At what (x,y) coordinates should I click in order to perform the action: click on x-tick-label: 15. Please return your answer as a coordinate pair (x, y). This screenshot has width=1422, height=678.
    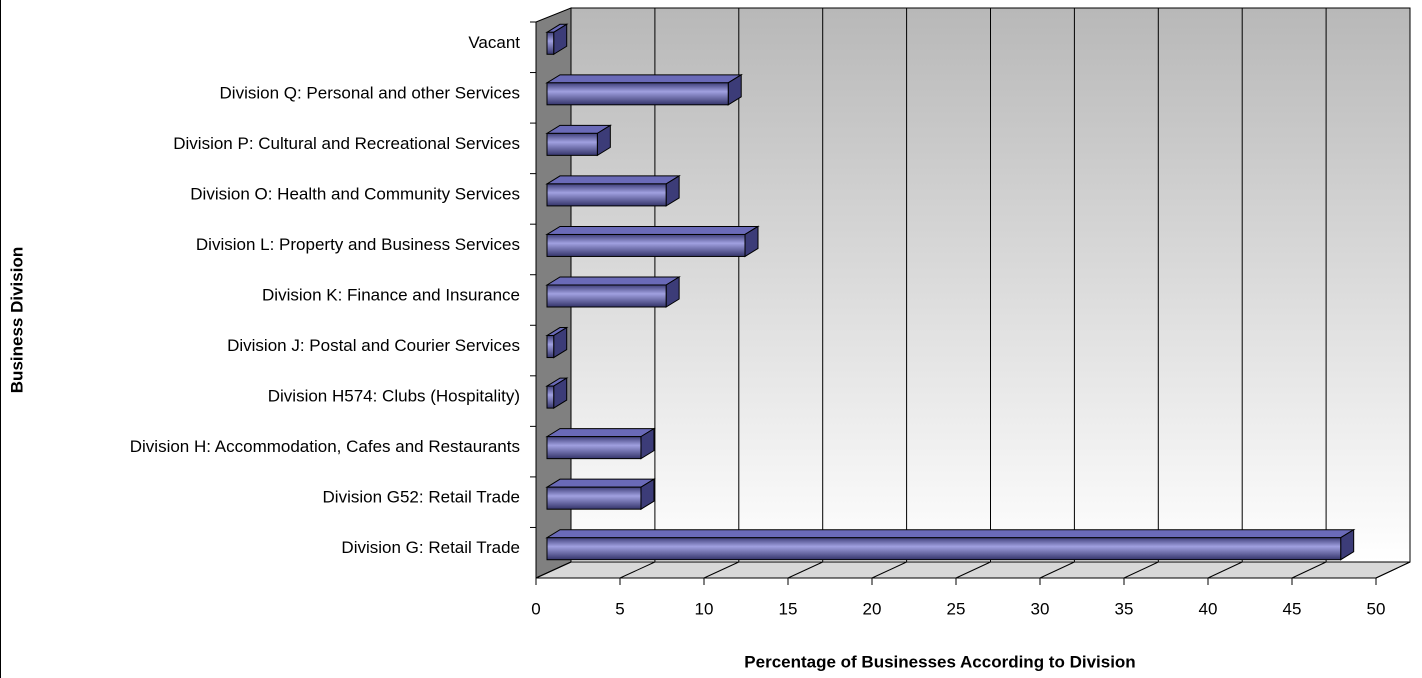
    Looking at the image, I should click on (788, 608).